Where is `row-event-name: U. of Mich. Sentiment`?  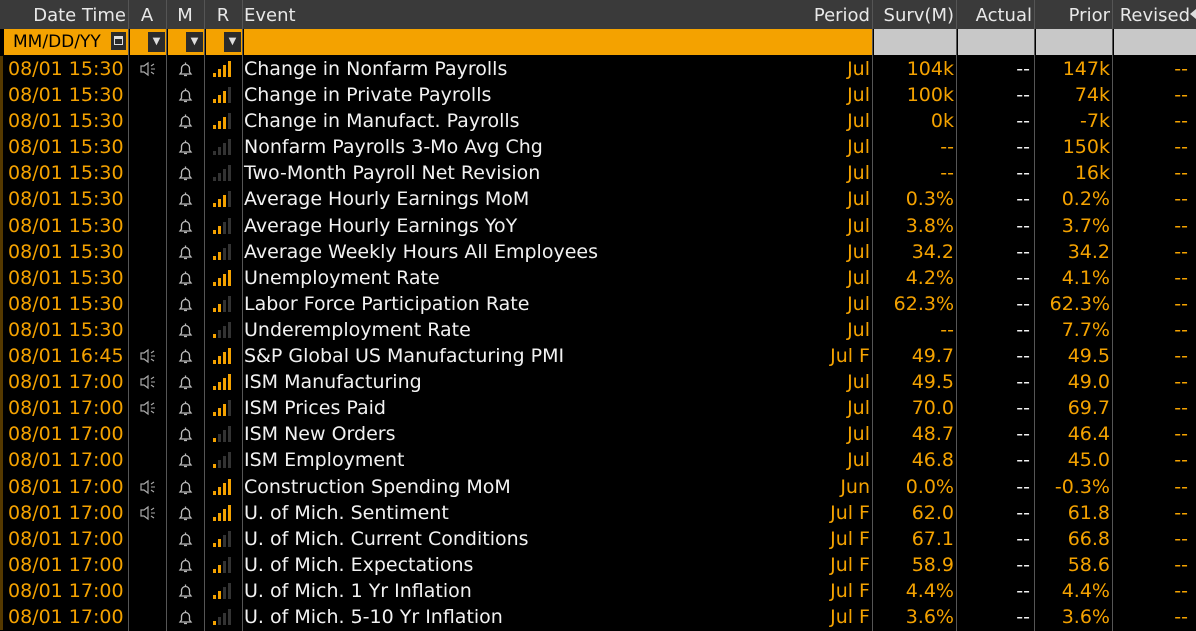 row-event-name: U. of Mich. Sentiment is located at coordinates (346, 512).